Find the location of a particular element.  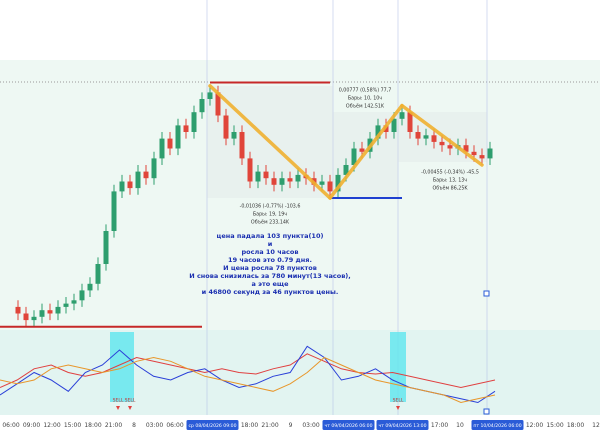

annotation-line: цена падала 103 пункта(10) is located at coordinates (270, 236).